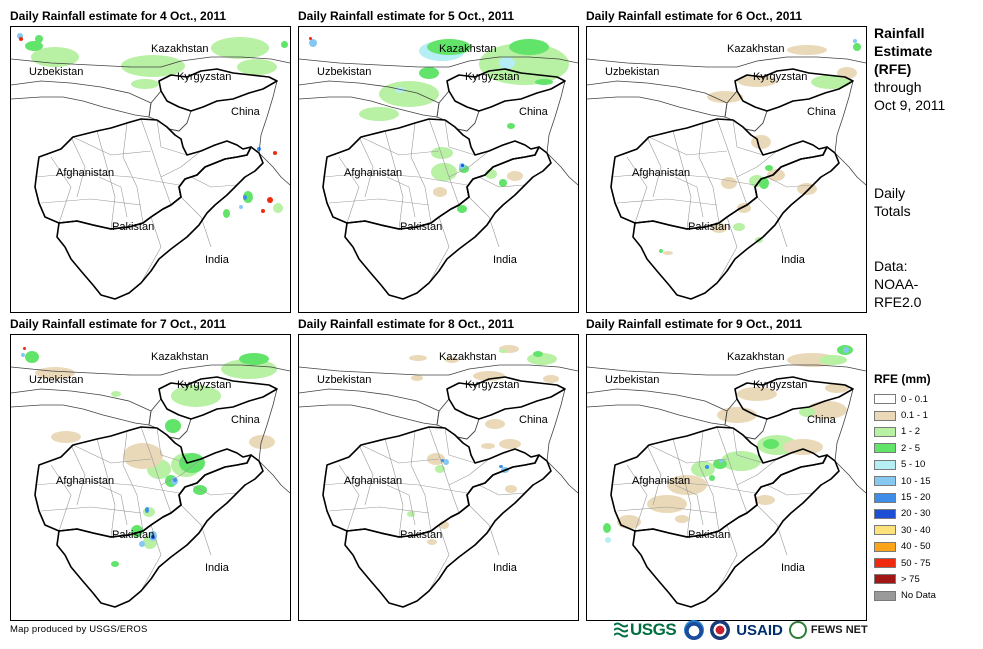  I want to click on logo-strip: USGS USAID FEWS NET, so click(741, 630).